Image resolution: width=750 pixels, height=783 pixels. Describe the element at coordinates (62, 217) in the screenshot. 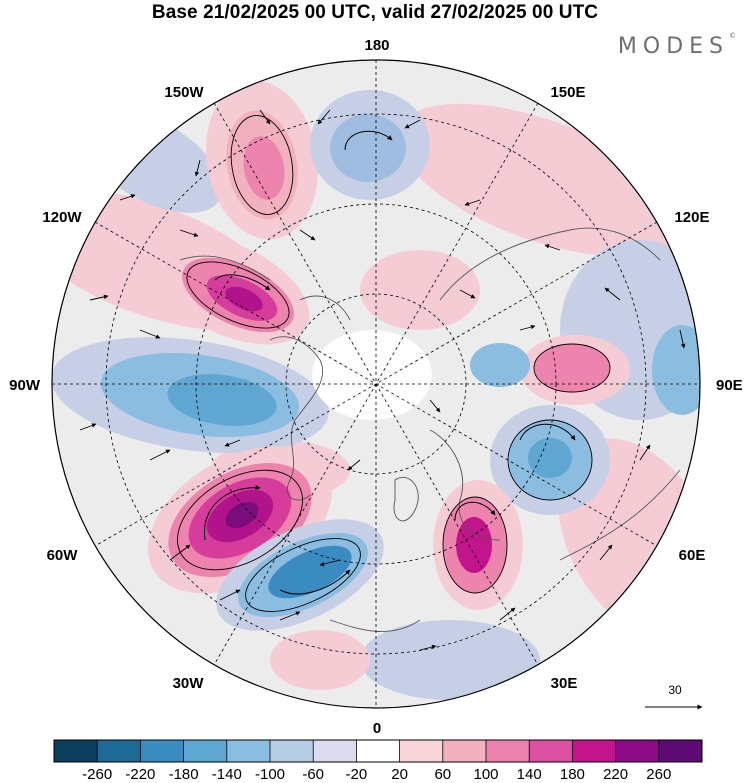

I see `lon-label-120w: 120W` at that location.